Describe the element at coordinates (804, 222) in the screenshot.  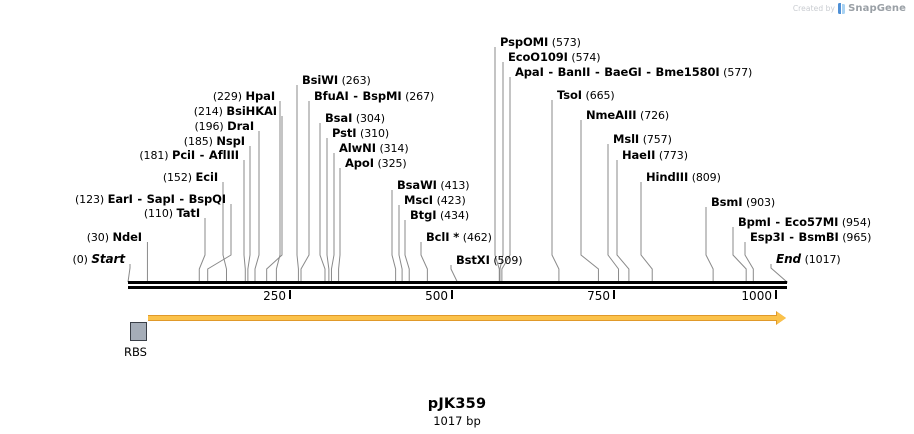
I see `restriction-site-label: BpmI - Eco57MI (954)` at that location.